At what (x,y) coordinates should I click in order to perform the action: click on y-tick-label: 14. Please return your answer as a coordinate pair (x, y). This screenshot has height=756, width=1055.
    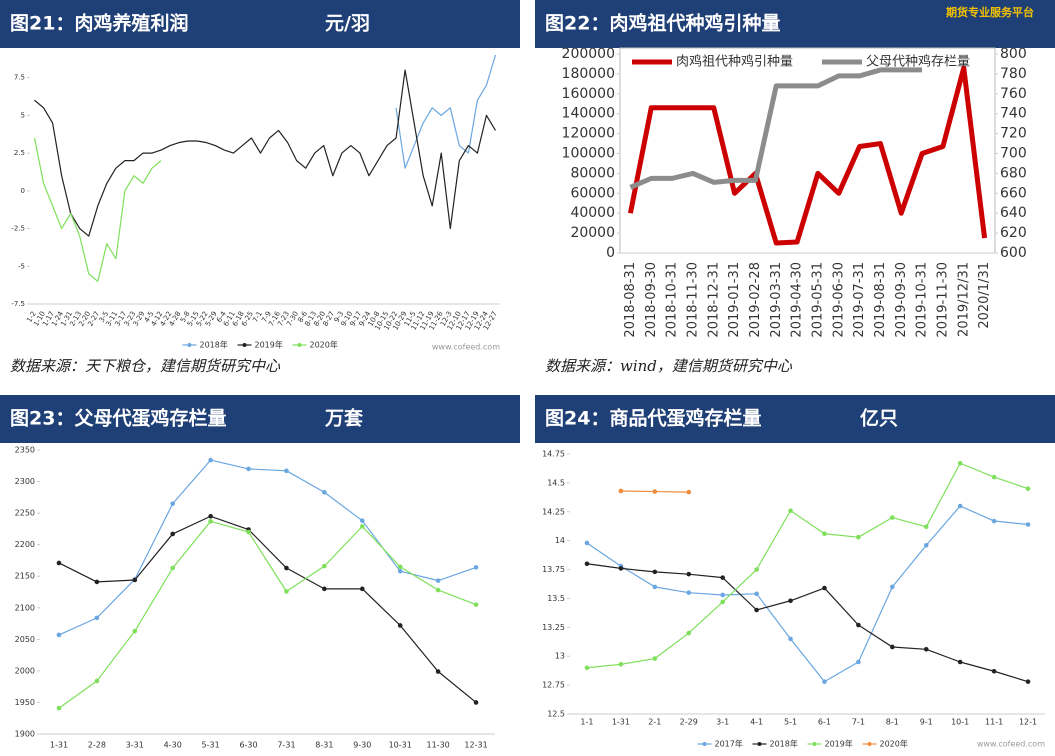
    Looking at the image, I should click on (560, 540).